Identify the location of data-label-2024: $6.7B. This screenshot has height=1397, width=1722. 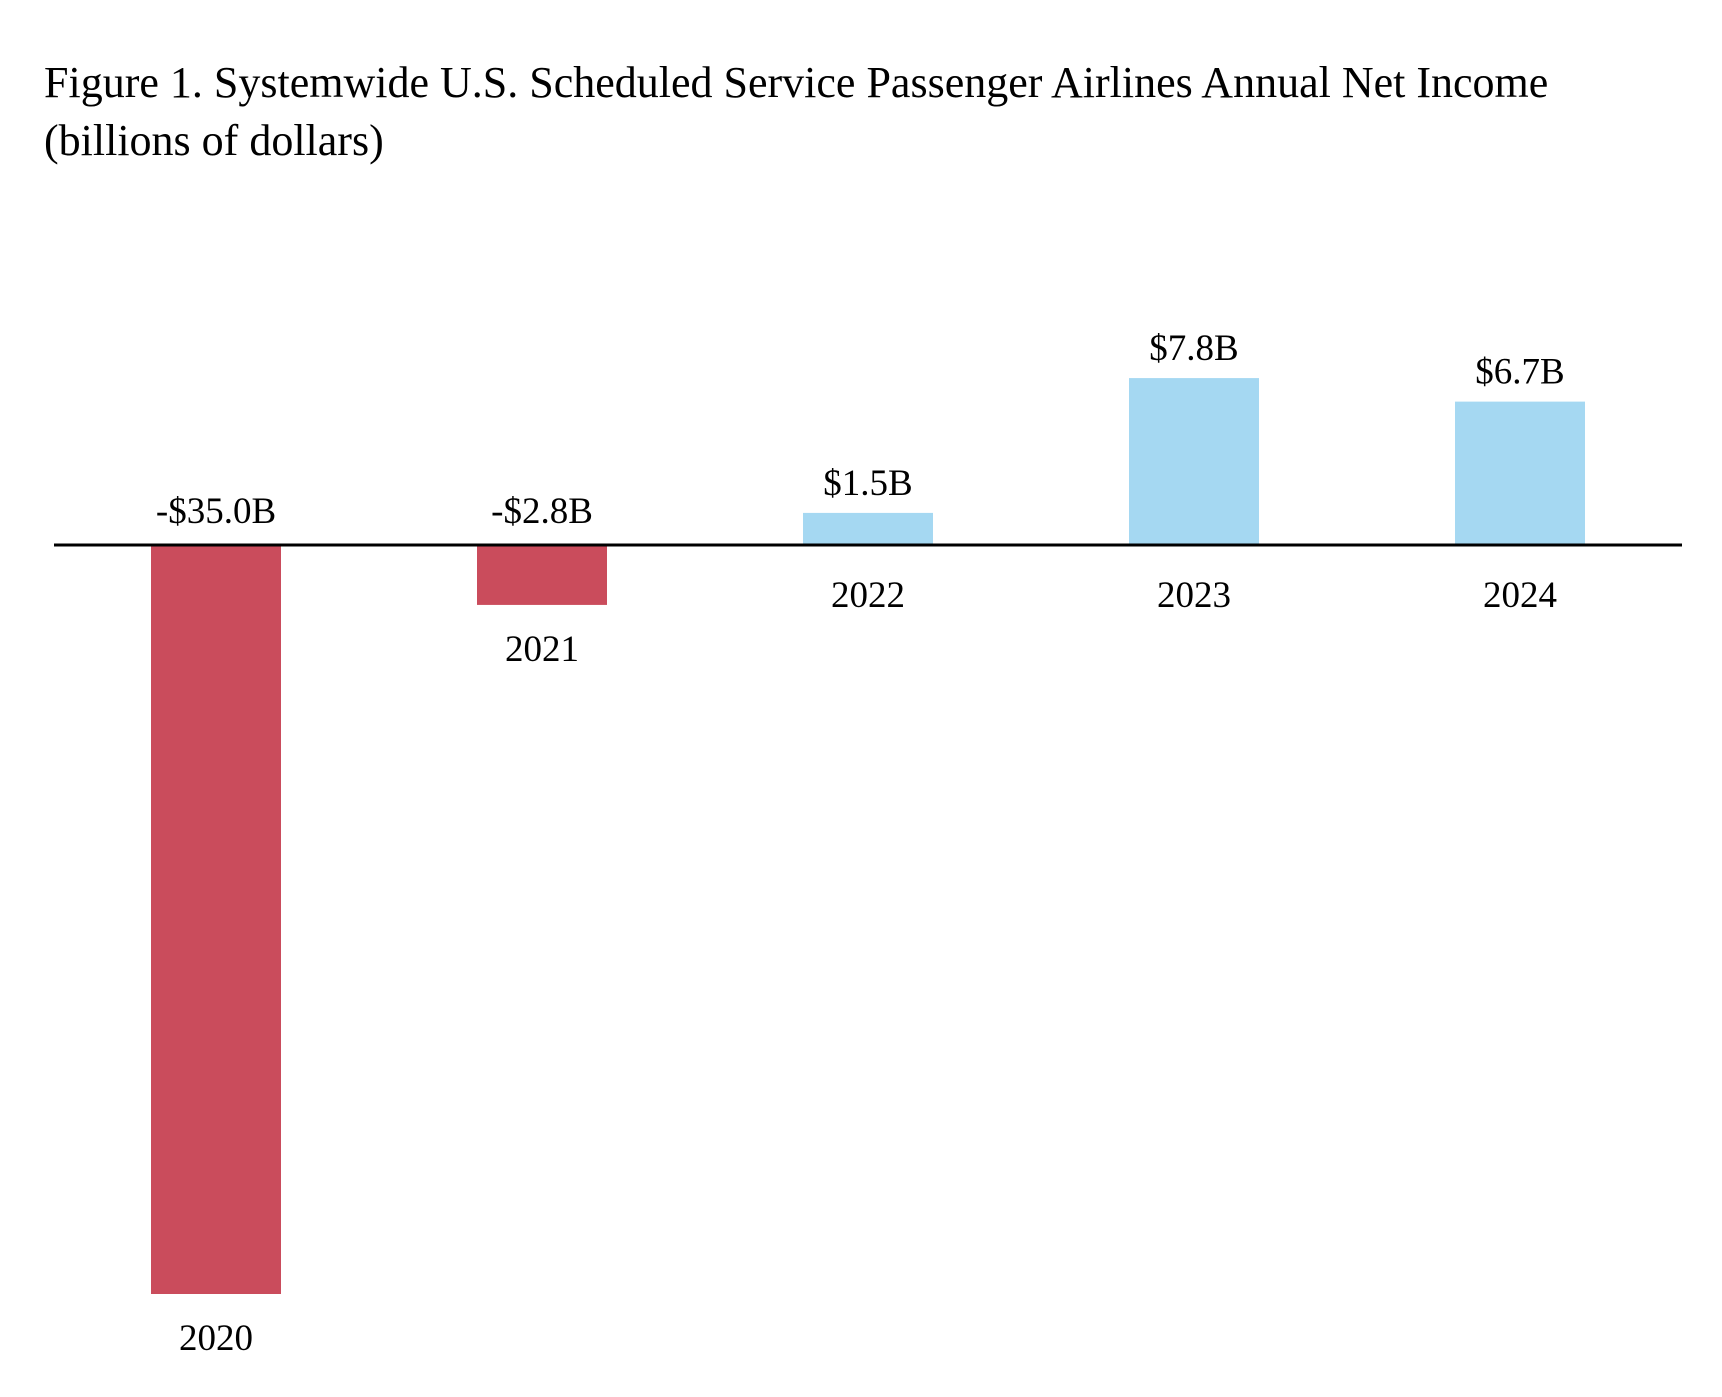
(1519, 372).